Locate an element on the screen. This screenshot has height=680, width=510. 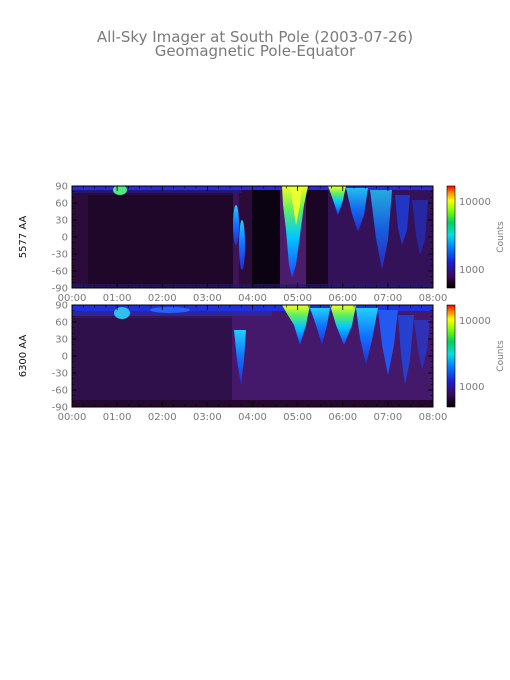
y-axis-label: 5577 AA is located at coordinates (23, 237).